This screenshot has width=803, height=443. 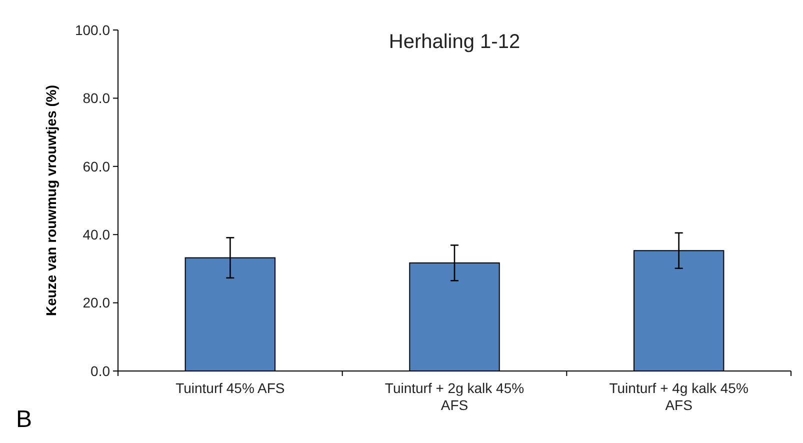 What do you see at coordinates (230, 388) in the screenshot?
I see `x-tick-label: Tuinturf 45% AFS` at bounding box center [230, 388].